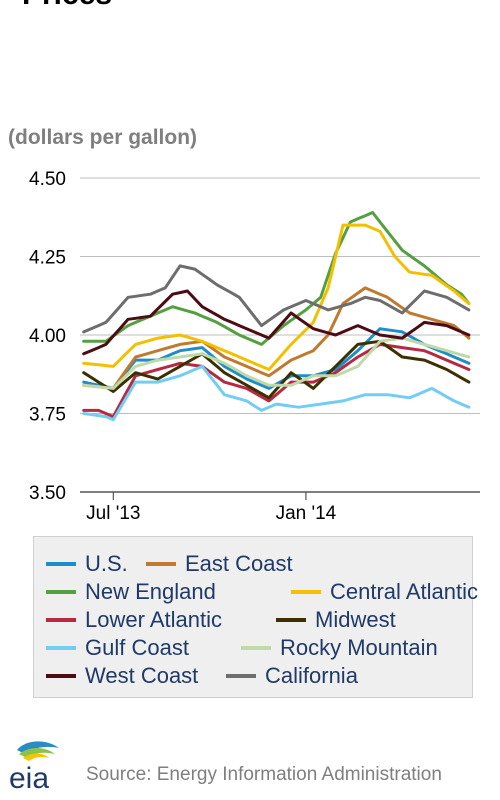 The image size is (500, 800). Describe the element at coordinates (106, 563) in the screenshot. I see `legend-label: U.S.` at that location.